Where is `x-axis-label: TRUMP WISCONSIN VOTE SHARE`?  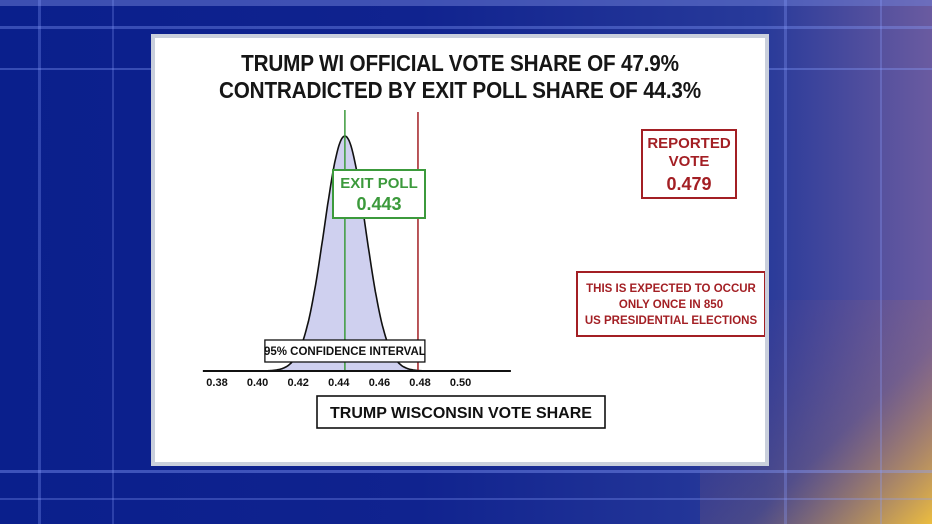 x-axis-label: TRUMP WISCONSIN VOTE SHARE is located at coordinates (461, 413).